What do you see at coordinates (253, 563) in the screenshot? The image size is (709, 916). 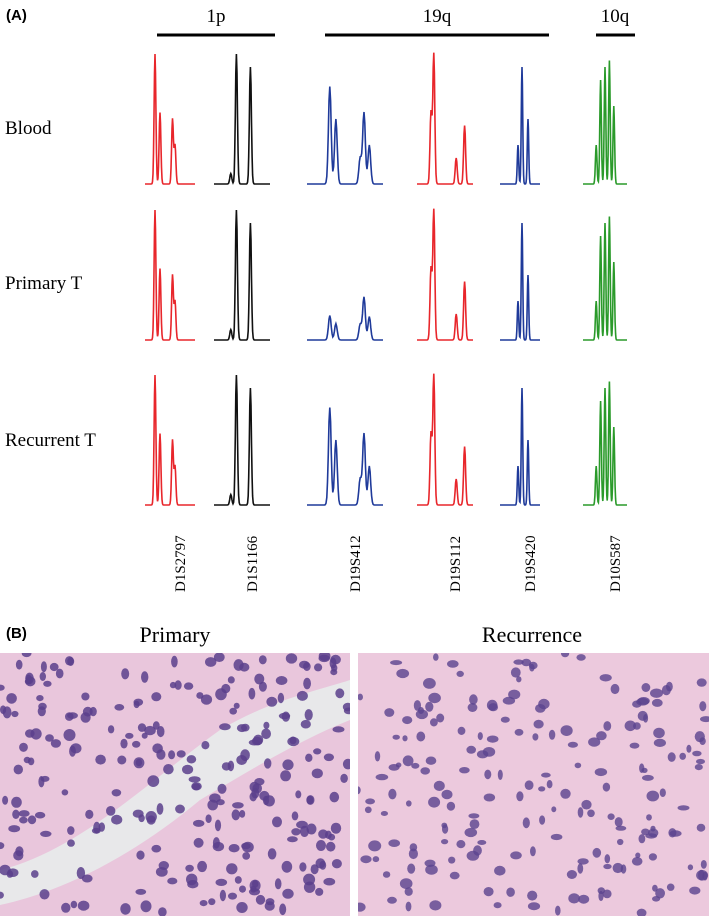 I see `marker-label: D1S1166` at bounding box center [253, 563].